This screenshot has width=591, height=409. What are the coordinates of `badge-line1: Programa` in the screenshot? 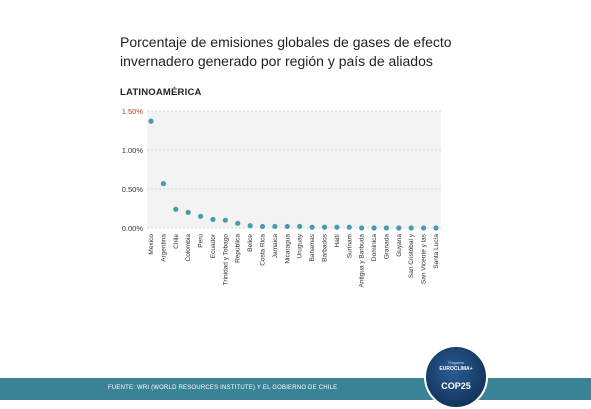 It's located at (456, 363).